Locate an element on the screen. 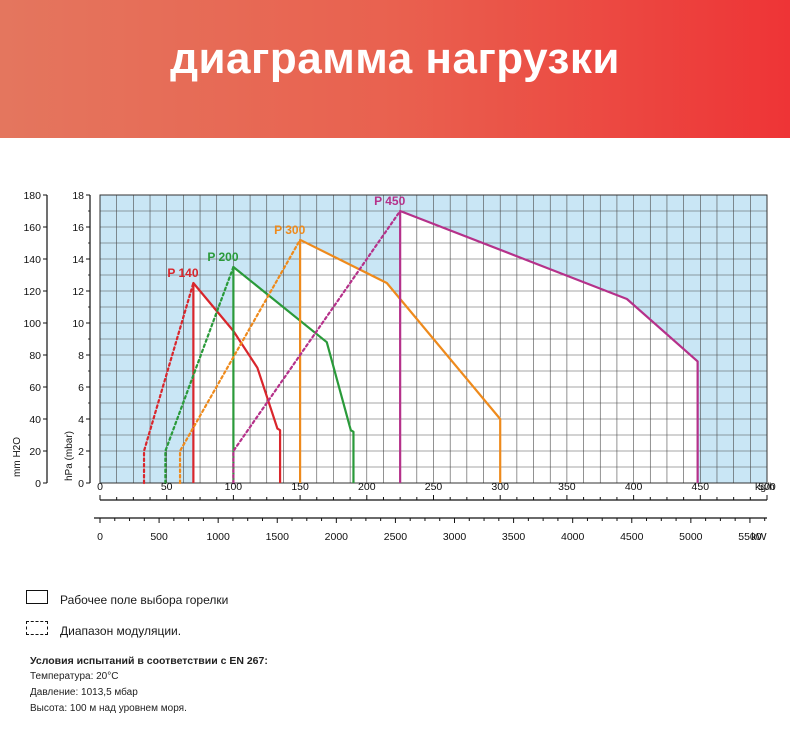  kg-tick-label: 100 is located at coordinates (234, 487).